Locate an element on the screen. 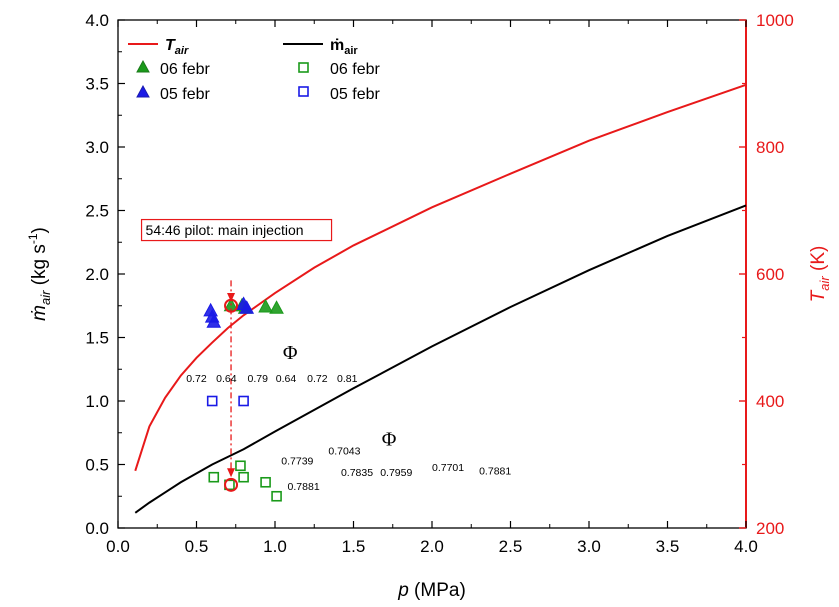  phi-value-lower: 0.7043 is located at coordinates (344, 451).